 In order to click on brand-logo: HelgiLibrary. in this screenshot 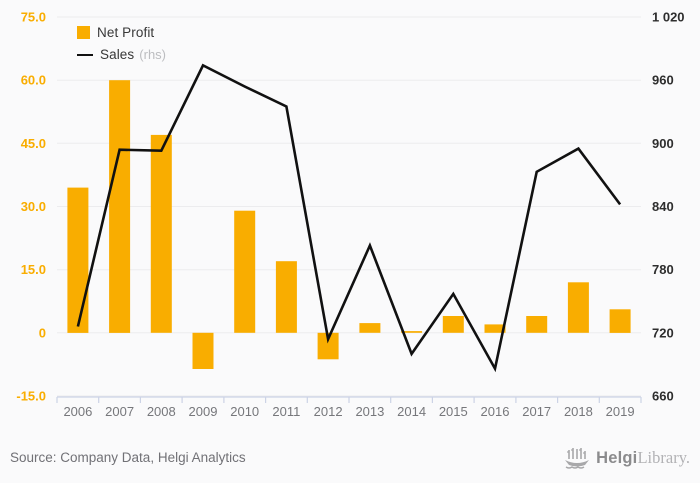, I will do `click(627, 458)`.